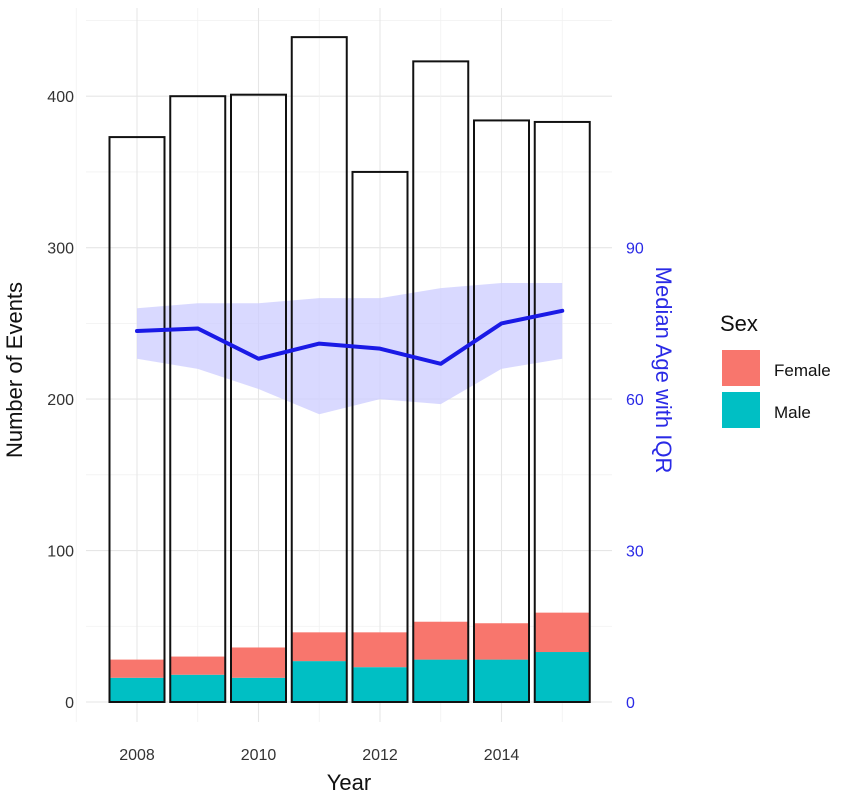  I want to click on bar-male-2008, so click(137, 689).